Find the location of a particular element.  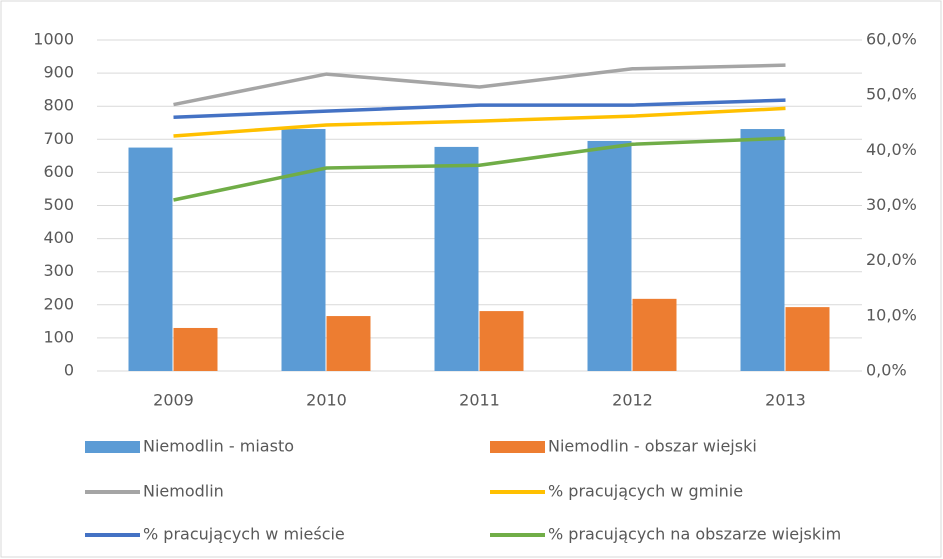

legend-label: Niemodlin is located at coordinates (183, 491).